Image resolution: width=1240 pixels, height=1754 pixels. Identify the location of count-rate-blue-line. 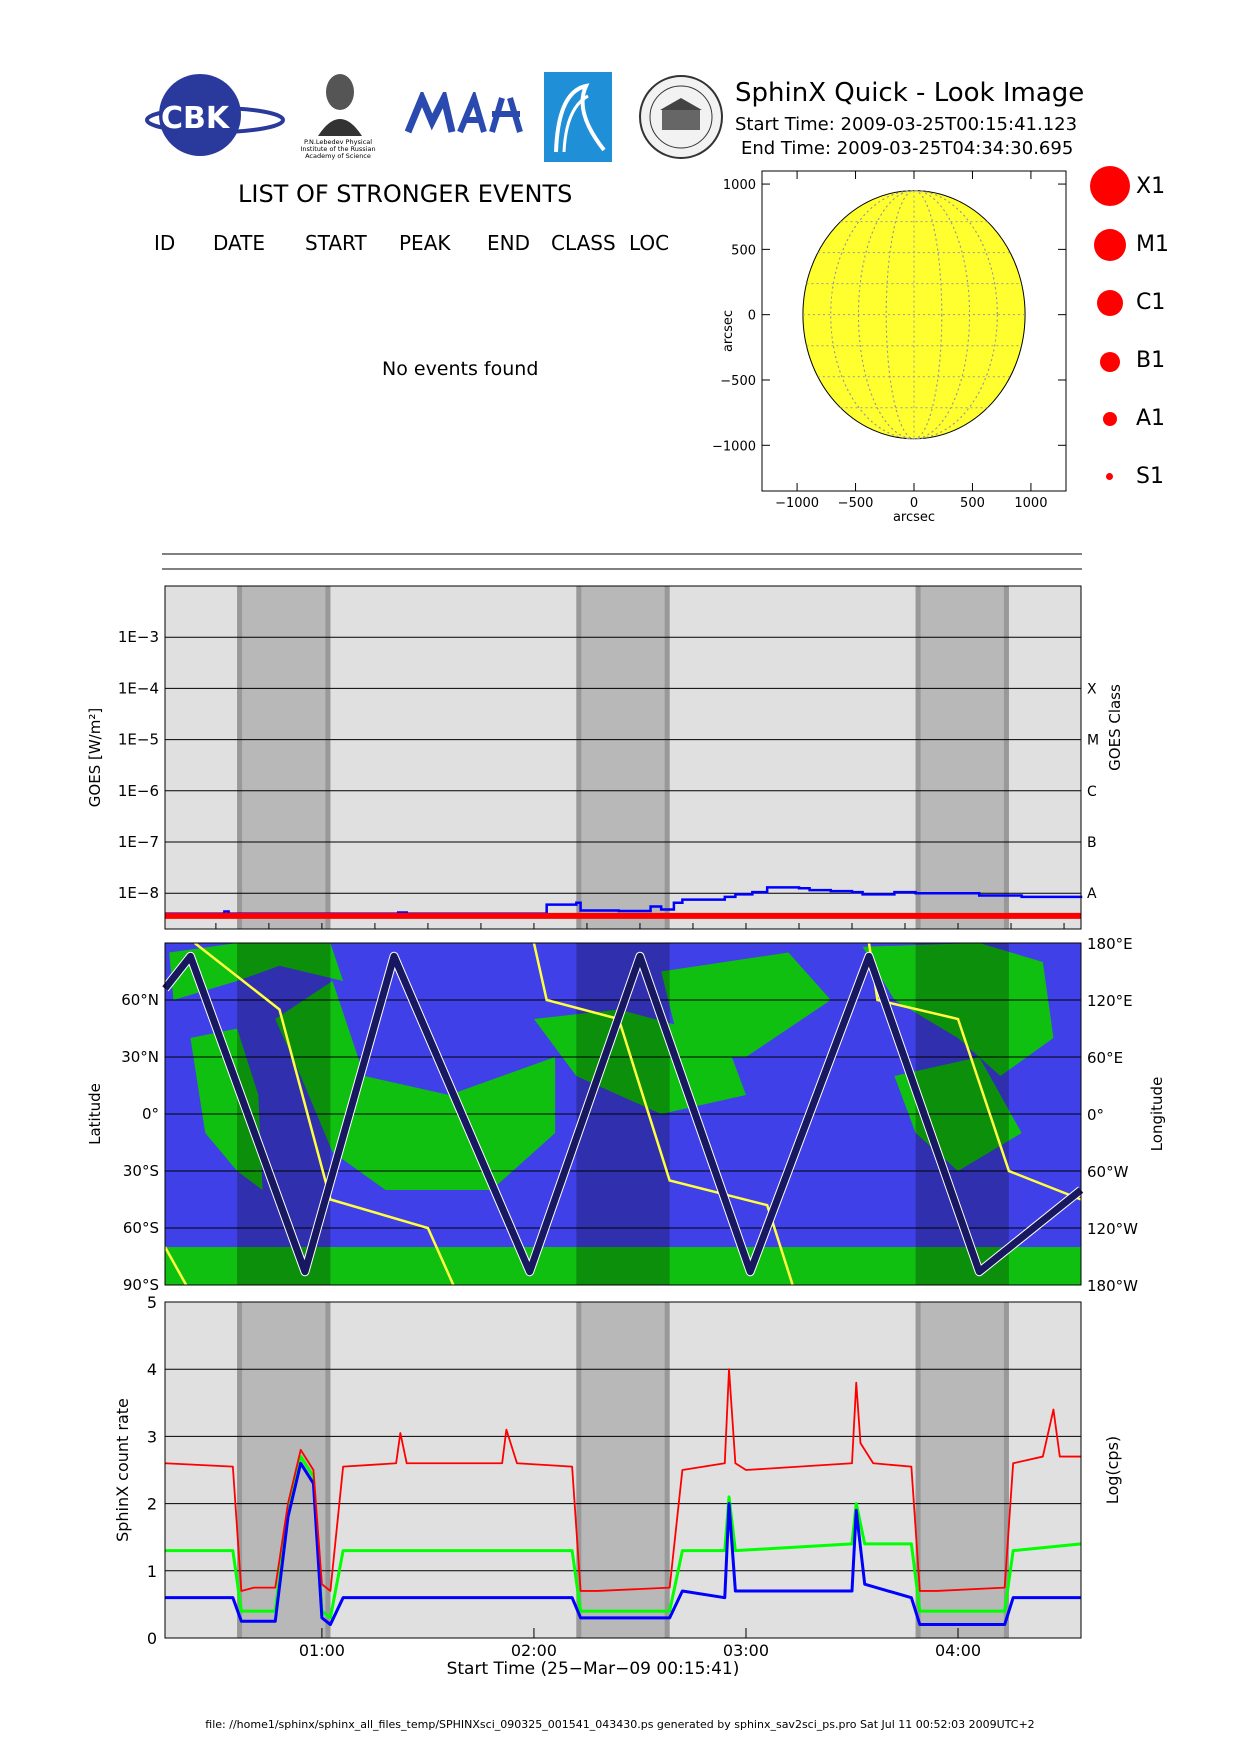
(623, 1544).